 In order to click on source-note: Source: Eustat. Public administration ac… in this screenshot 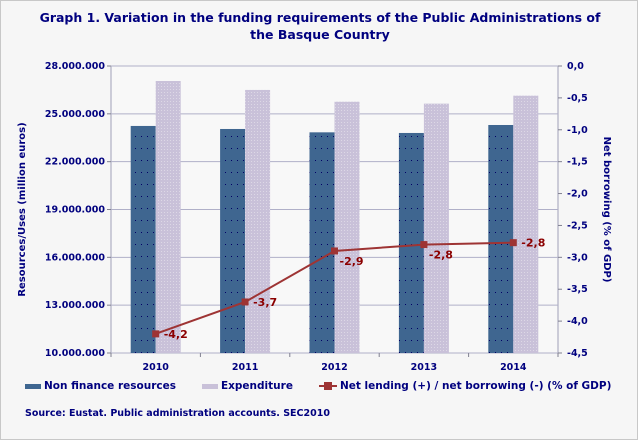, I will do `click(177, 413)`.